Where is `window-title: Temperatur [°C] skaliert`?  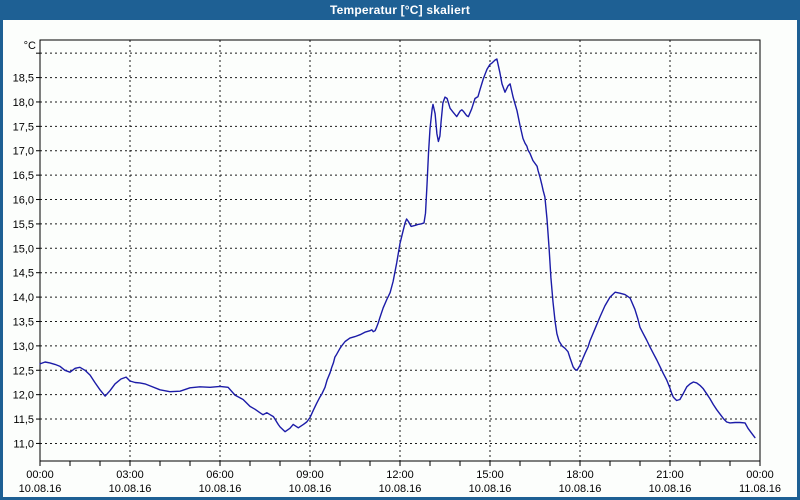 window-title: Temperatur [°C] skaliert is located at coordinates (400, 10).